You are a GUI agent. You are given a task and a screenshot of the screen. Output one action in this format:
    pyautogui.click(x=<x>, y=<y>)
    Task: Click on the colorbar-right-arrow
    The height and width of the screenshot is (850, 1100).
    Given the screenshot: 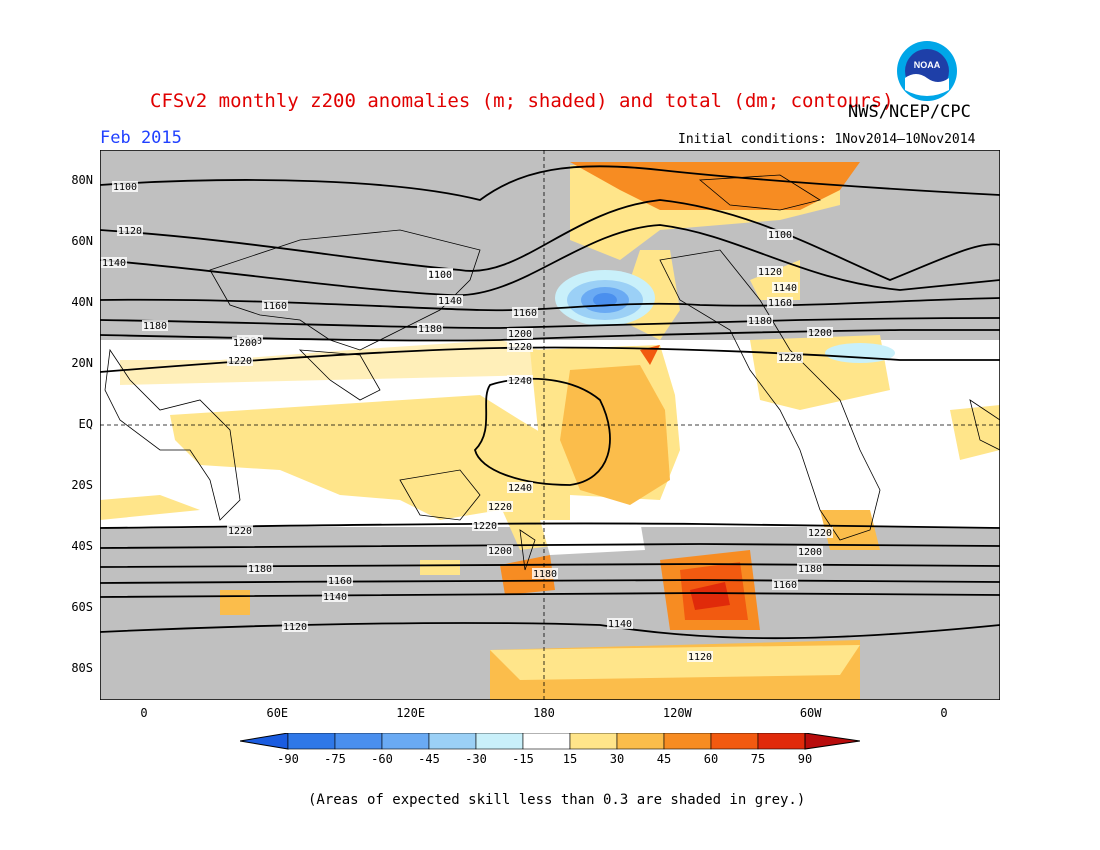 What is the action you would take?
    pyautogui.click(x=832, y=741)
    